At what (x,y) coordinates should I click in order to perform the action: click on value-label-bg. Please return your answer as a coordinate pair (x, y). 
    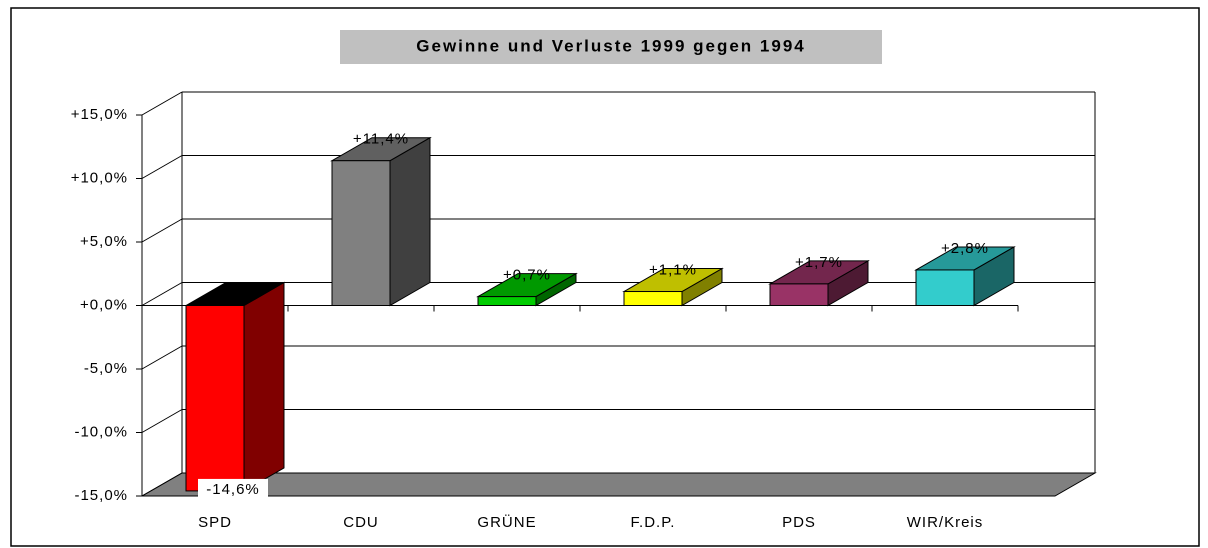
    Looking at the image, I should click on (233, 489).